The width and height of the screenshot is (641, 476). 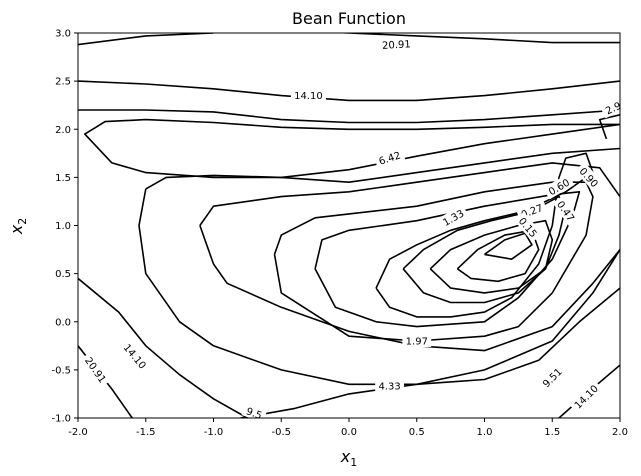 I want to click on contour-label: 4.33, so click(x=389, y=386).